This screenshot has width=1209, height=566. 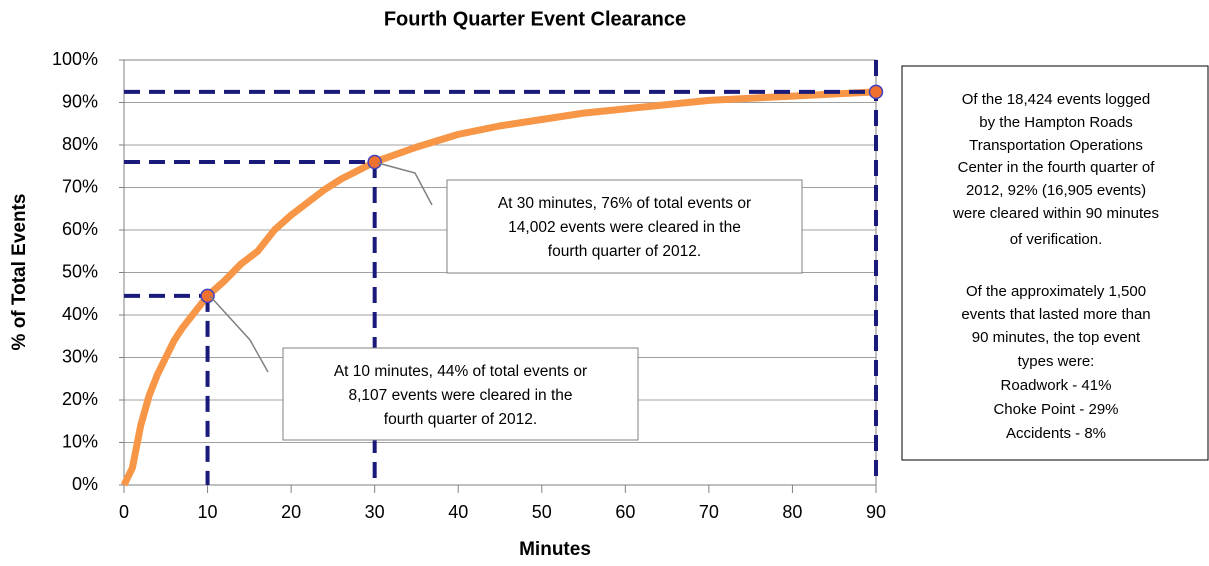 What do you see at coordinates (625, 512) in the screenshot?
I see `x-tick-label: 60` at bounding box center [625, 512].